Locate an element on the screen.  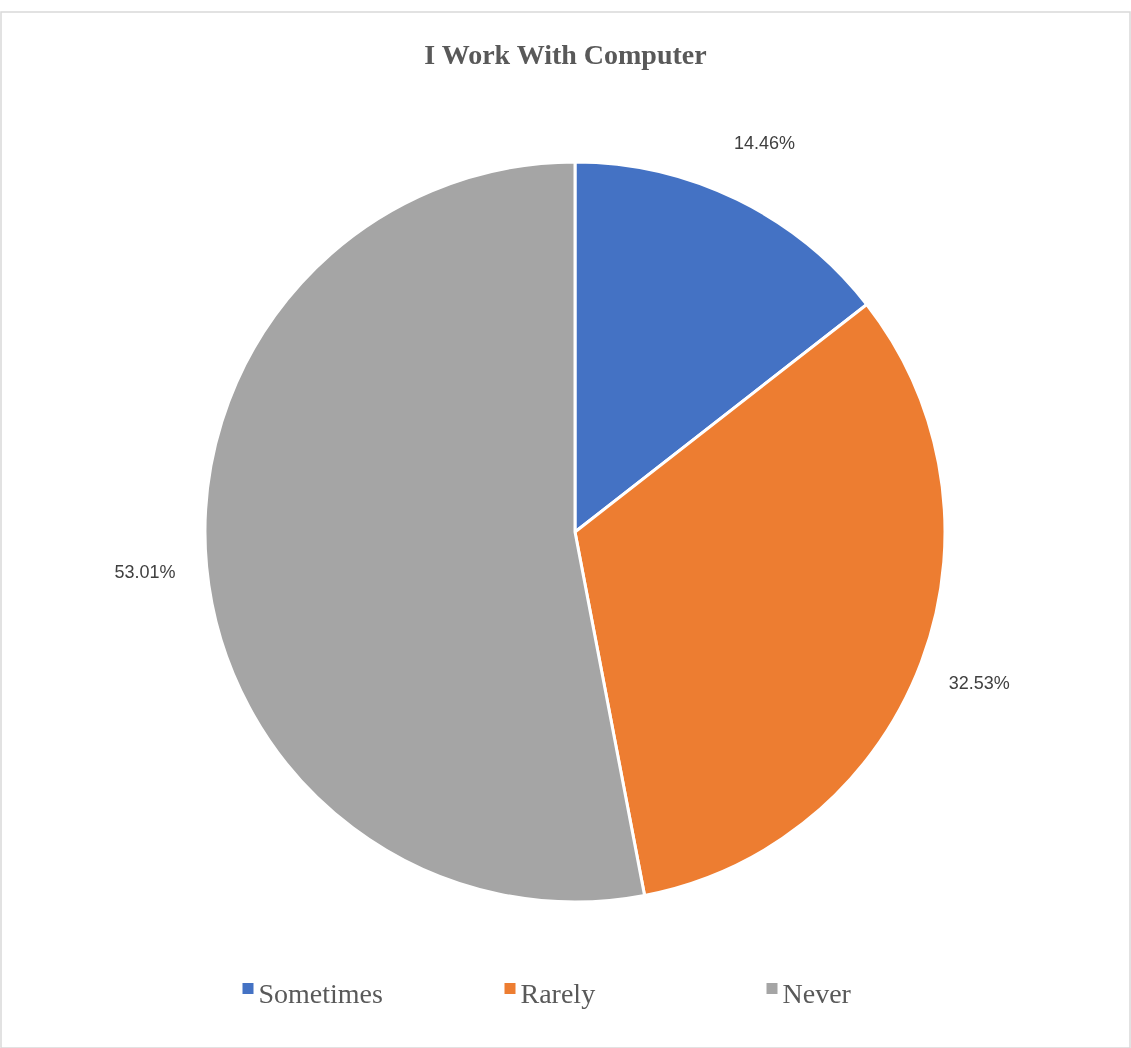
legend-label: Sometimes is located at coordinates (320, 994).